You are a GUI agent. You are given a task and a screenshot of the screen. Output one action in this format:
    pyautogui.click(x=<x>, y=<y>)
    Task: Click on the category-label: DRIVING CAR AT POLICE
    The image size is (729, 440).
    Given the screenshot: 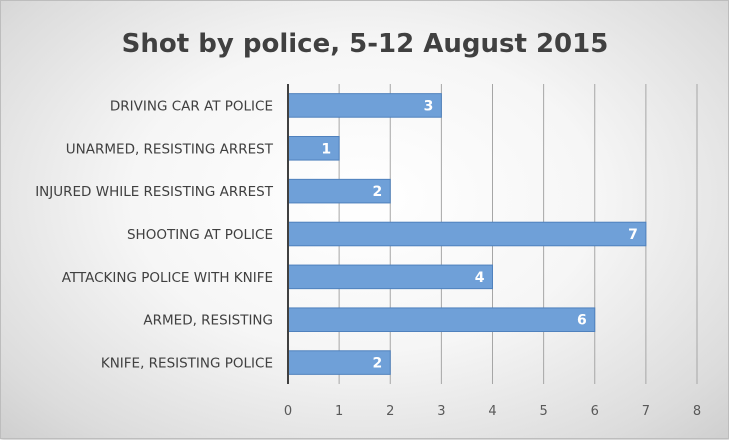 What is the action you would take?
    pyautogui.click(x=191, y=106)
    